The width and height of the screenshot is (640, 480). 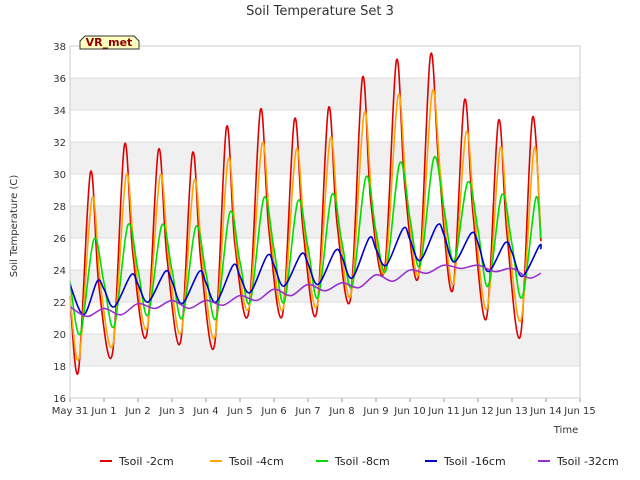 What do you see at coordinates (59, 223) in the screenshot?
I see `y-axis-ticks: 16 18 20 22 24 26 28 30 32 34 36 38` at bounding box center [59, 223].